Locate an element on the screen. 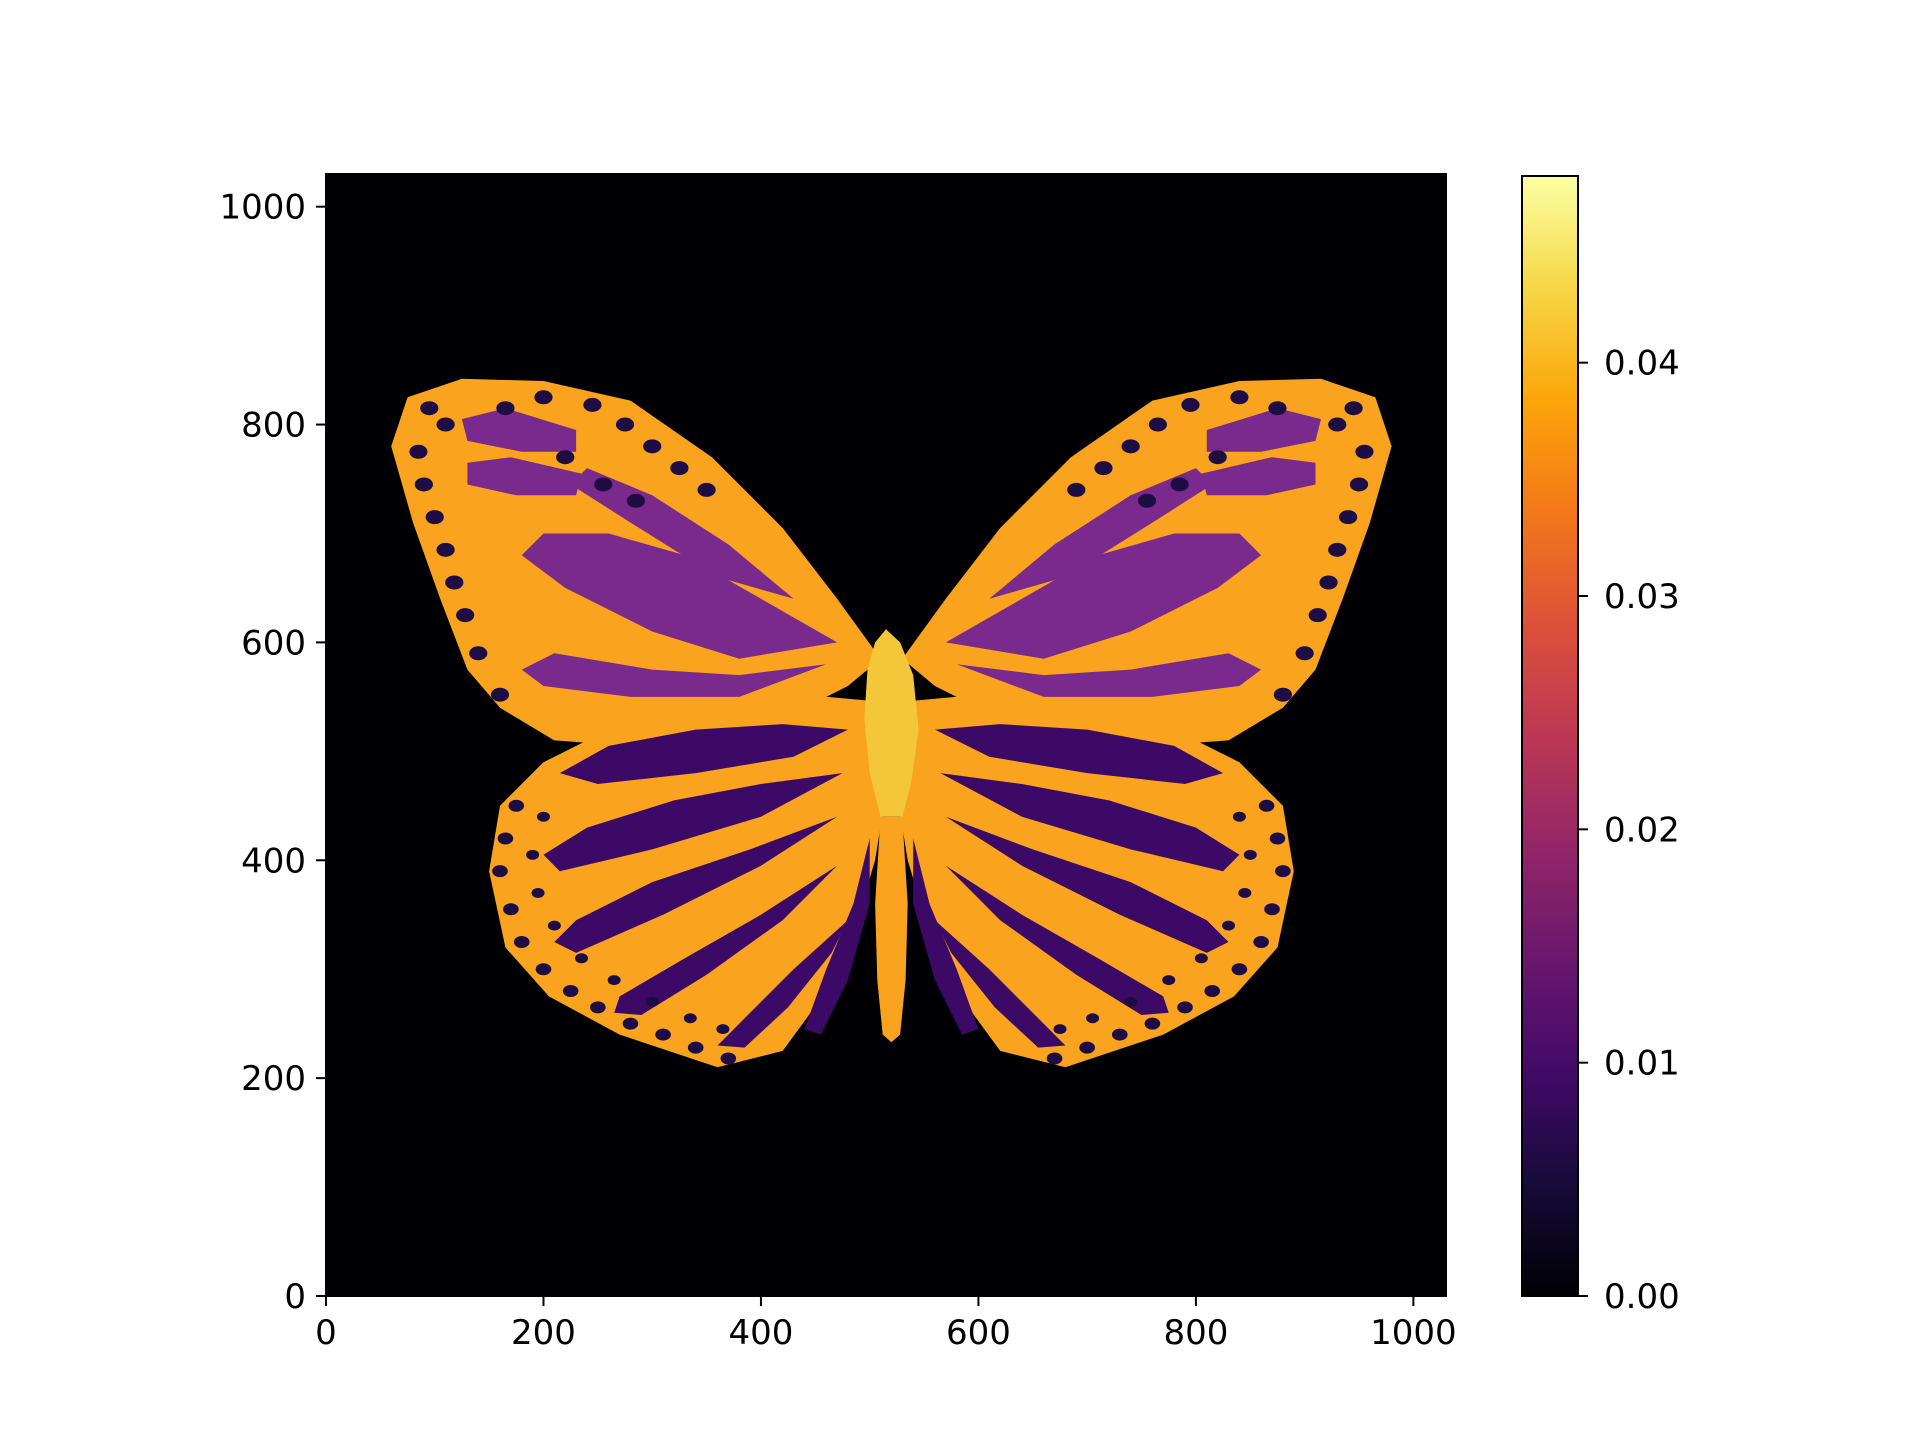  y-tick-label: 200 is located at coordinates (273, 1079).